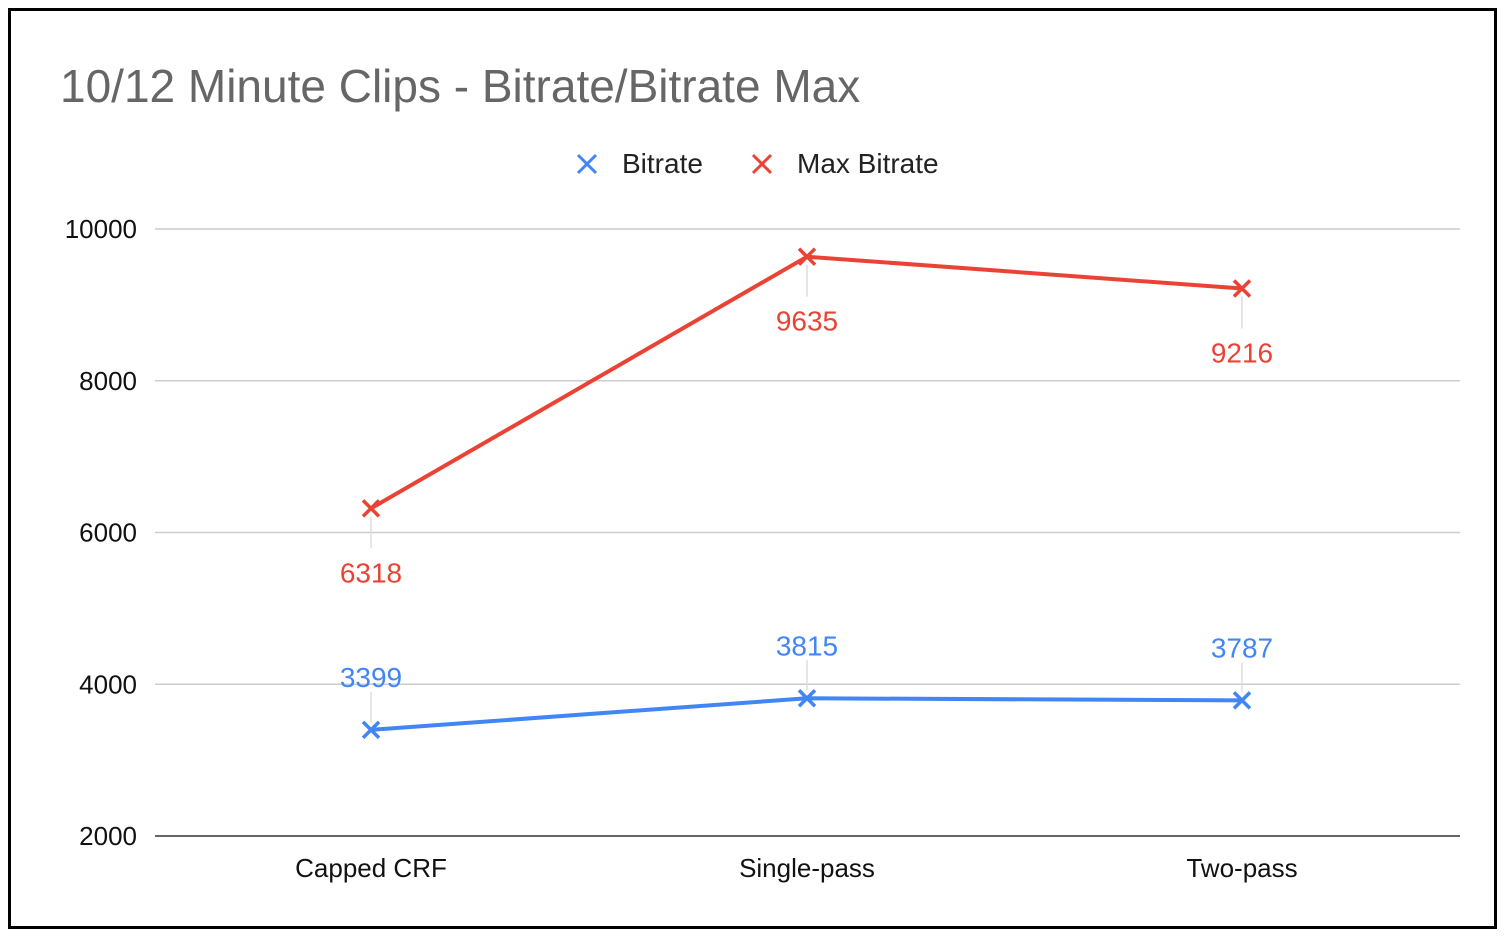 This screenshot has width=1511, height=939. What do you see at coordinates (1241, 868) in the screenshot?
I see `x-tick-label: Two-pass` at bounding box center [1241, 868].